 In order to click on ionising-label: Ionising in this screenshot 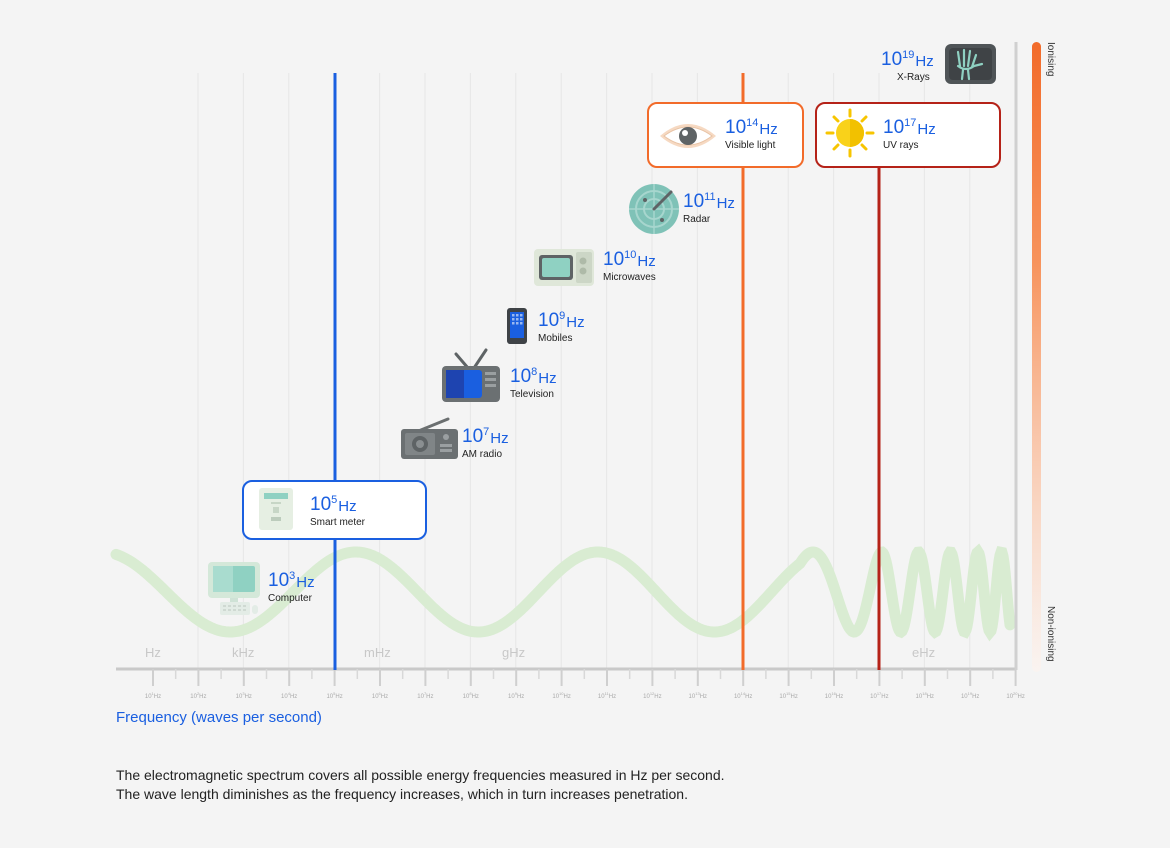, I will do `click(1050, 59)`.